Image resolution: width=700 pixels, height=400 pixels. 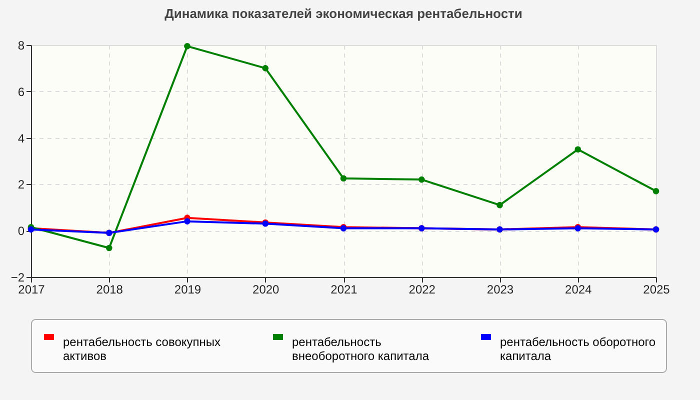 What do you see at coordinates (656, 289) in the screenshot?
I see `x-tick-label: 2025` at bounding box center [656, 289].